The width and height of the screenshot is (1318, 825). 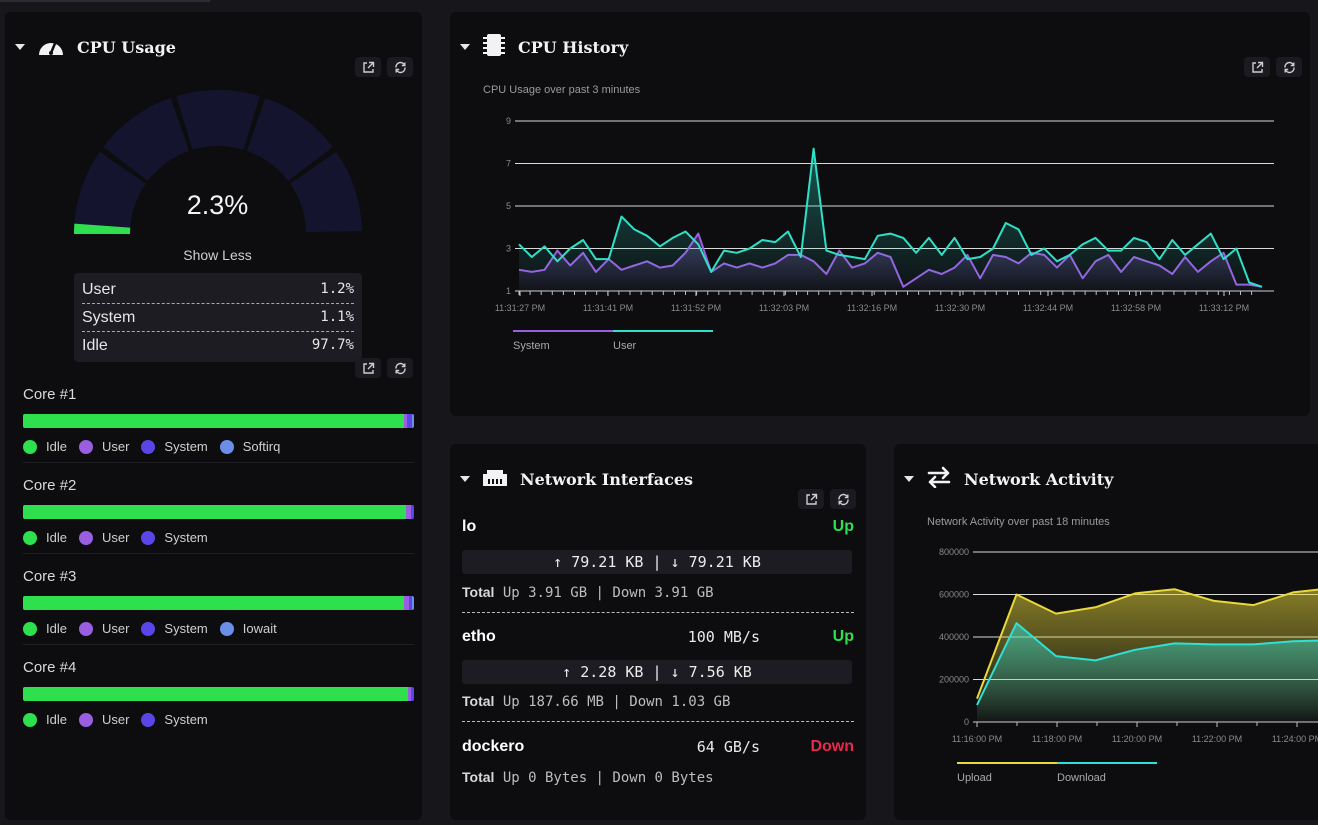 I want to click on x-tick-label: 11:31:41 PM, so click(x=608, y=308).